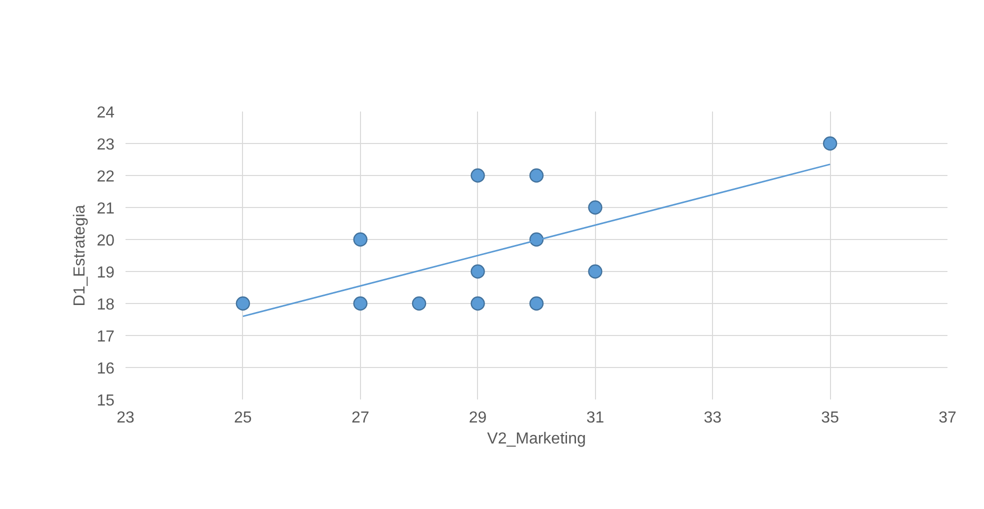  Describe the element at coordinates (360, 418) in the screenshot. I see `x-tick-label: 27` at that location.